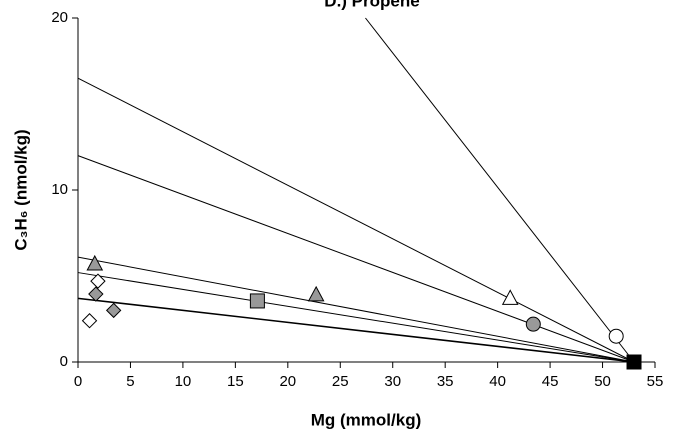  What do you see at coordinates (445, 381) in the screenshot?
I see `x-tick-label: 35` at bounding box center [445, 381].